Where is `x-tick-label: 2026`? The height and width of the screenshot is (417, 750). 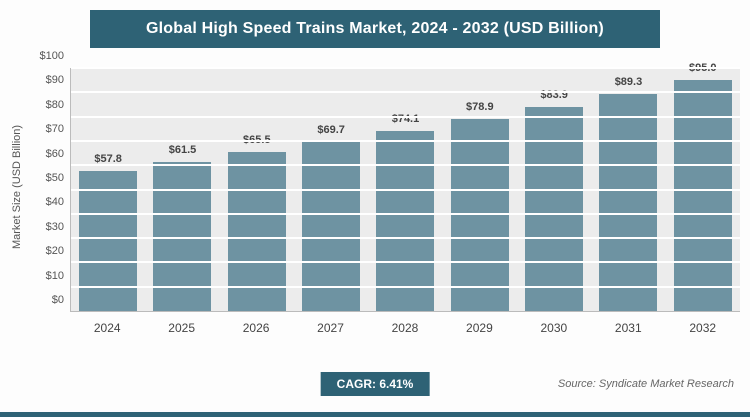 x-tick-label: 2026 is located at coordinates (256, 328).